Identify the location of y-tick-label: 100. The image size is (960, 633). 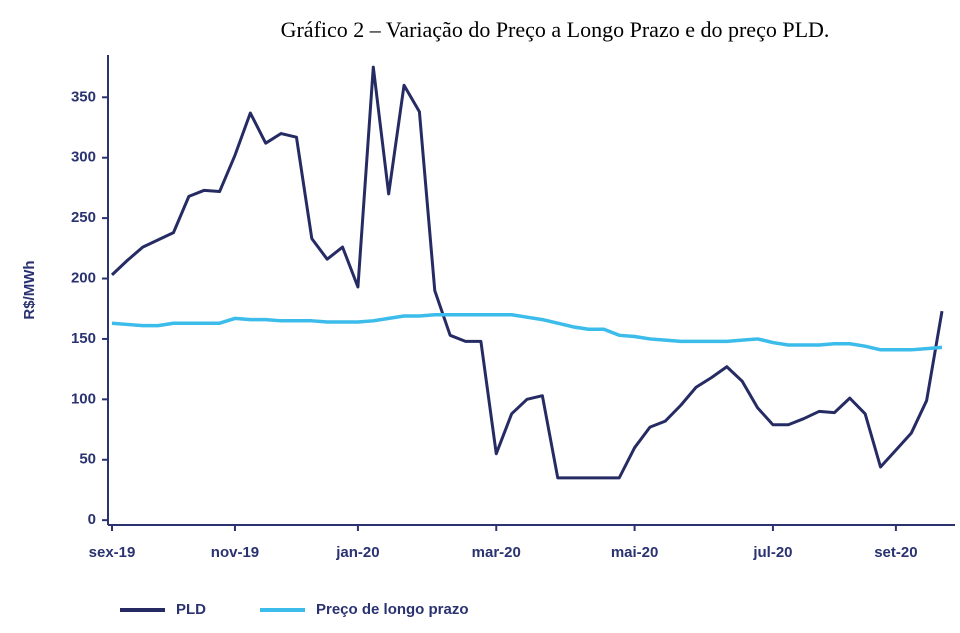
(83, 398).